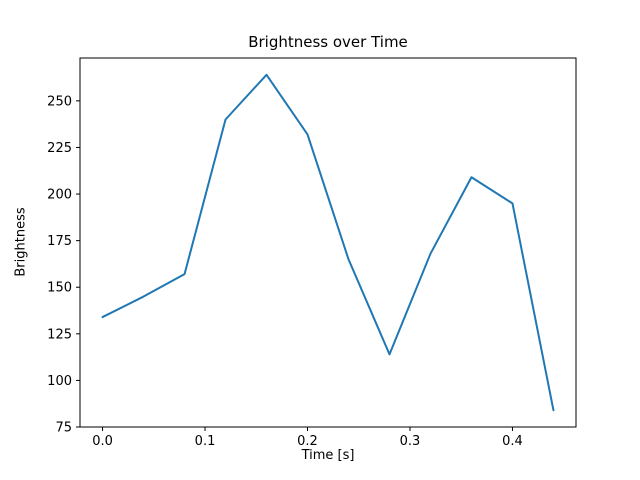  I want to click on y-tick-label: 175, so click(59, 241).